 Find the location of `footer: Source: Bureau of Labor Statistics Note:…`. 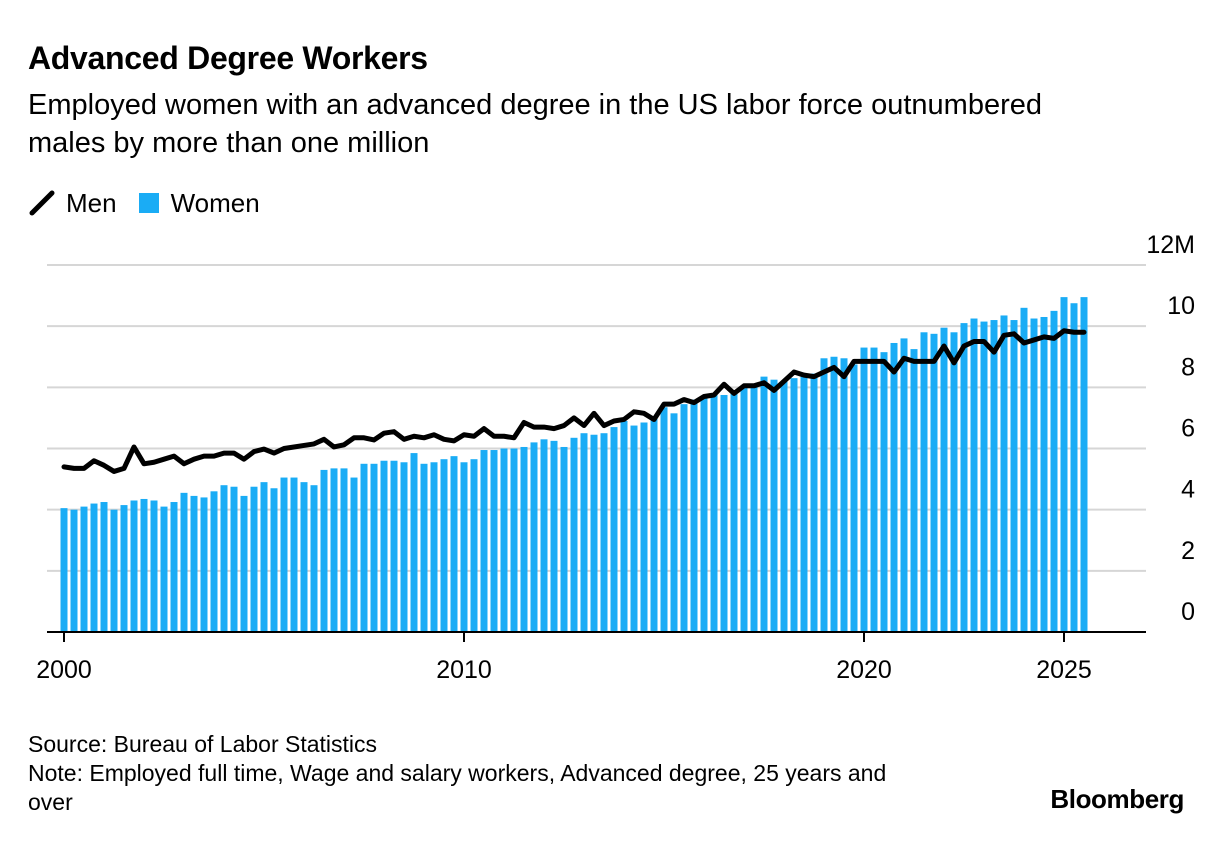

footer: Source: Bureau of Labor Statistics Note:… is located at coordinates (468, 773).